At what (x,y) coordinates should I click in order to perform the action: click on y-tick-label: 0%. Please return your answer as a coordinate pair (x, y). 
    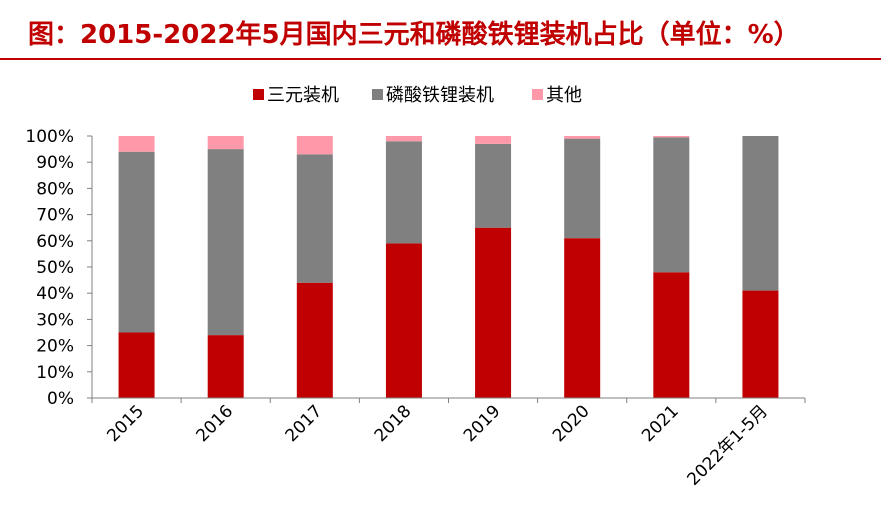
    Looking at the image, I should click on (60, 399).